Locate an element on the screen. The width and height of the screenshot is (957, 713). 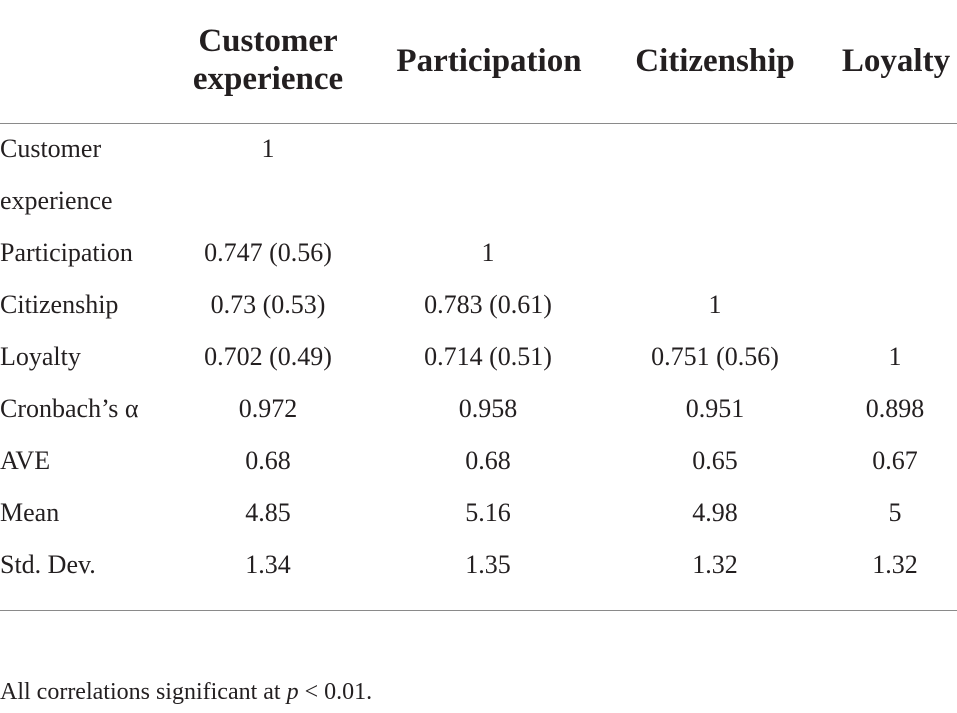
cell-loyalty-participation: 0.714 (0.51) is located at coordinates (488, 356).